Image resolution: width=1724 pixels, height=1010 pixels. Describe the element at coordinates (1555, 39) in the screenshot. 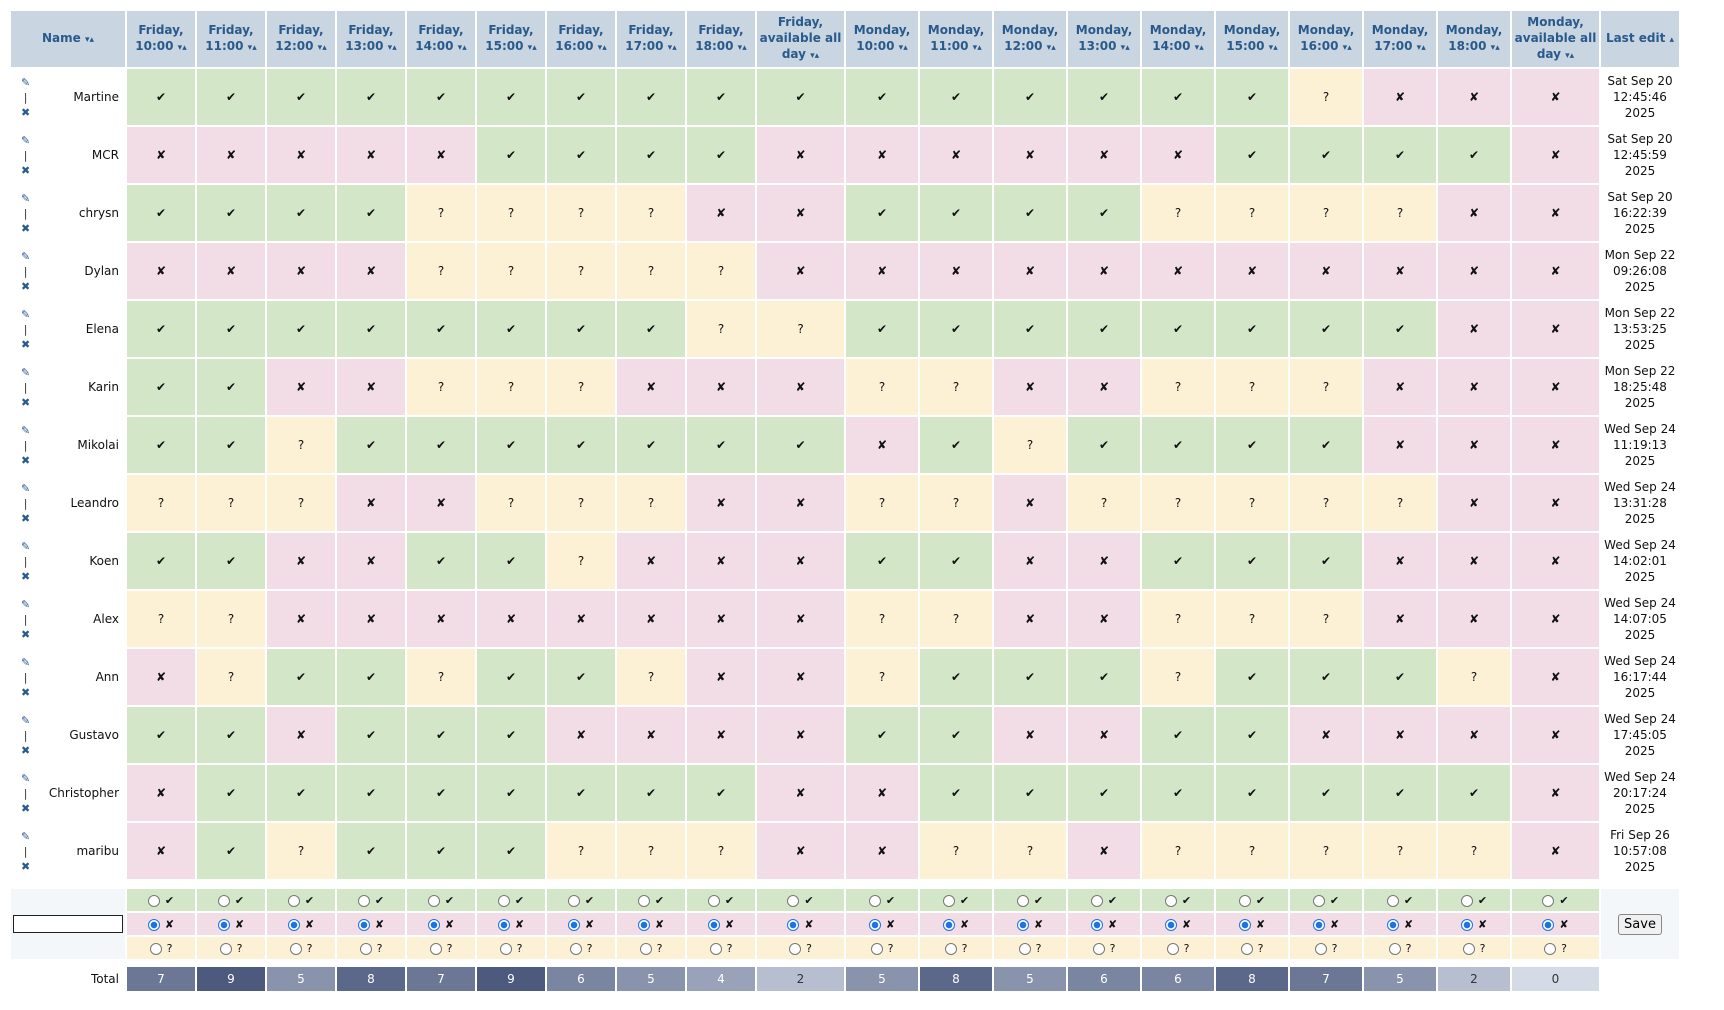

I see `slot-header-19: Monday, available all day ▾▴` at that location.